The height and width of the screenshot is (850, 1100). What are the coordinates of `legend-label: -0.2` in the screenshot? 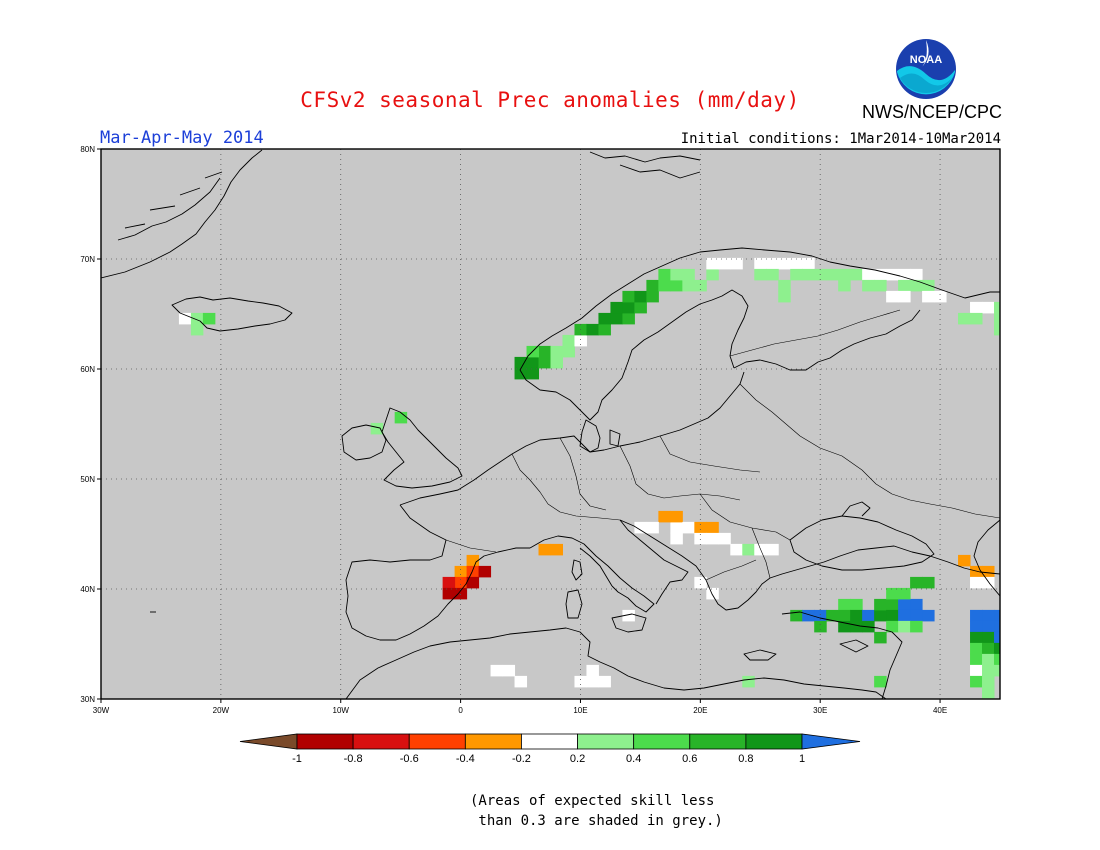 It's located at (521, 759).